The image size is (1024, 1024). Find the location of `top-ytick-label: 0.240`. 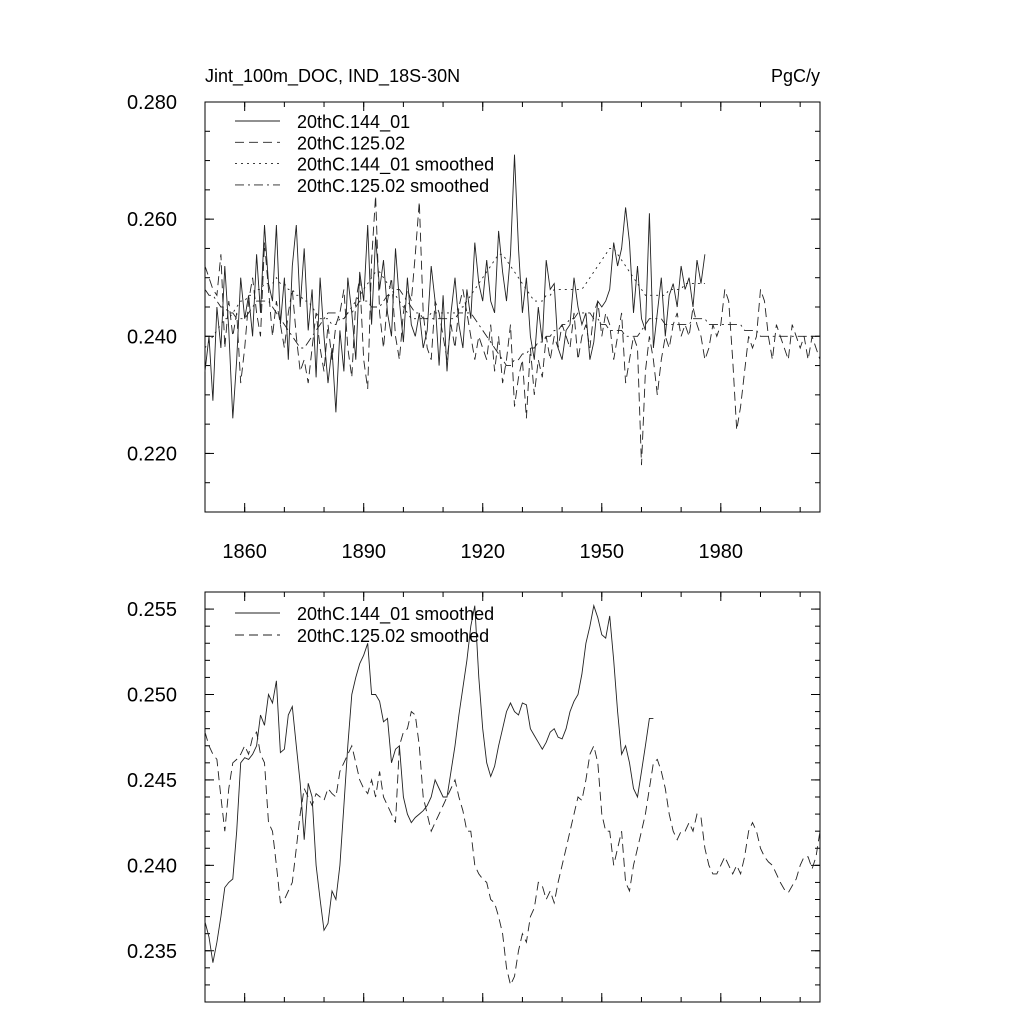

top-ytick-label: 0.240 is located at coordinates (152, 337).